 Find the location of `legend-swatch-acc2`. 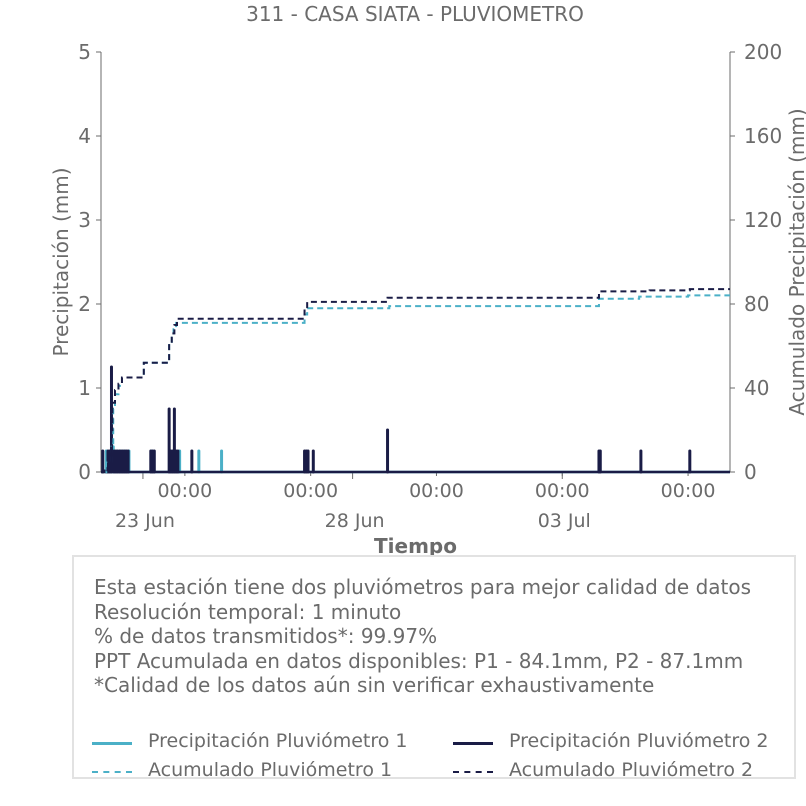

legend-swatch-acc2 is located at coordinates (473, 772).